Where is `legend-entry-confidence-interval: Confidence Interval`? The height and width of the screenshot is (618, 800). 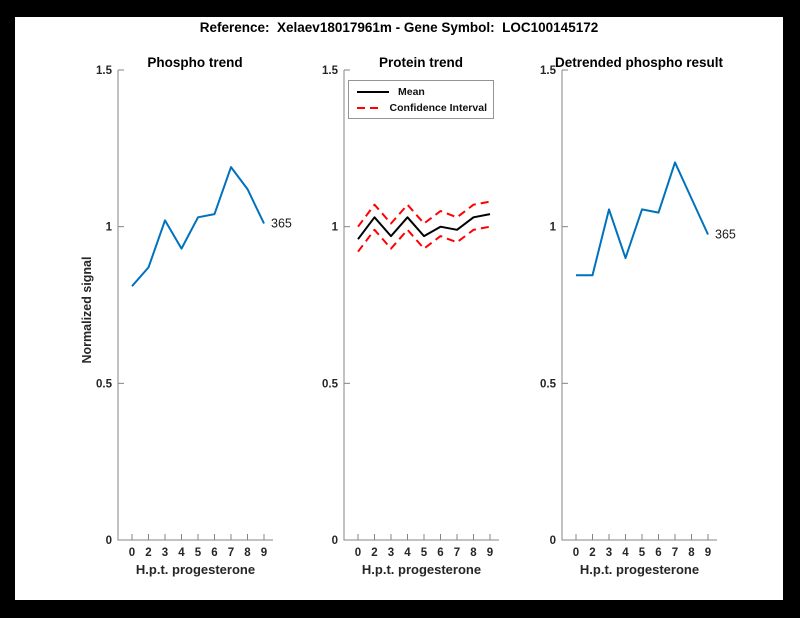 legend-entry-confidence-interval: Confidence Interval is located at coordinates (421, 107).